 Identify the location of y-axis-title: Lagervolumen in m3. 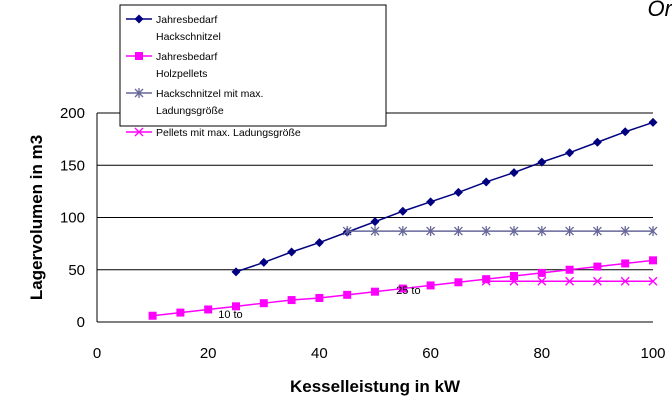
(36, 217).